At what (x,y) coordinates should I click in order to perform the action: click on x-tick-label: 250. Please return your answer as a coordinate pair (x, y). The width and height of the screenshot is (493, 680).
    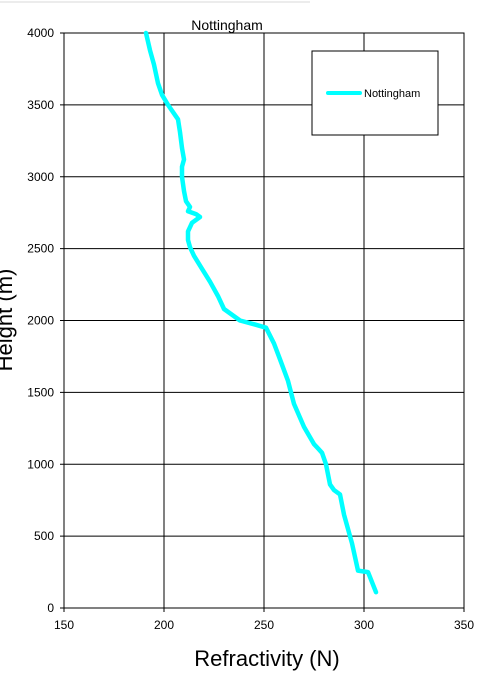
    Looking at the image, I should click on (264, 625).